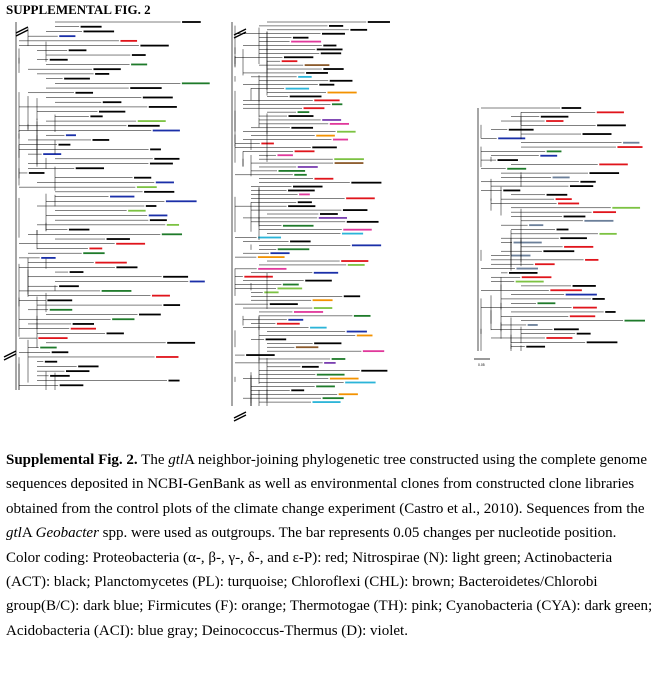  What do you see at coordinates (481, 365) in the screenshot?
I see `scale-bar-label: 0.05` at bounding box center [481, 365].